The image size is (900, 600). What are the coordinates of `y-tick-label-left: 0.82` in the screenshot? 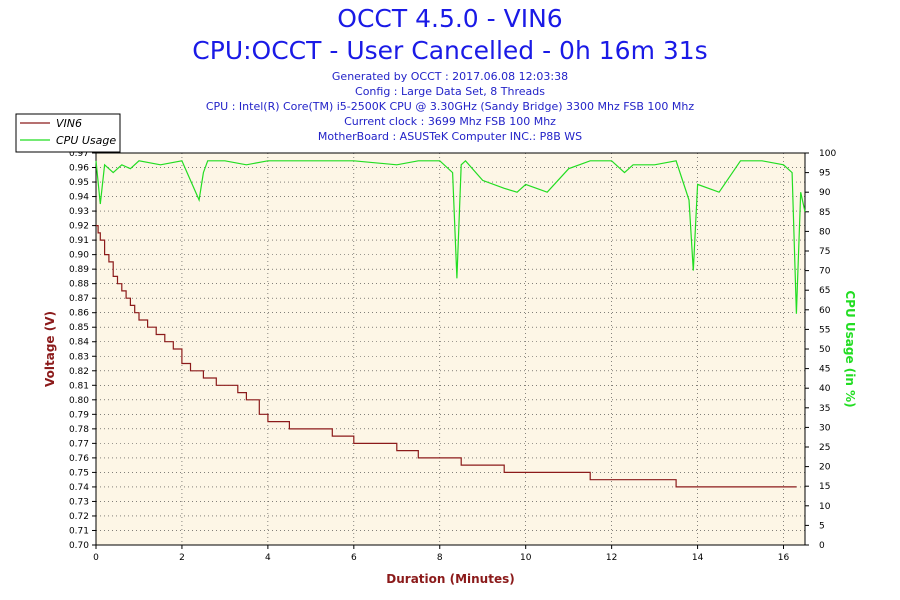 It's located at (79, 372).